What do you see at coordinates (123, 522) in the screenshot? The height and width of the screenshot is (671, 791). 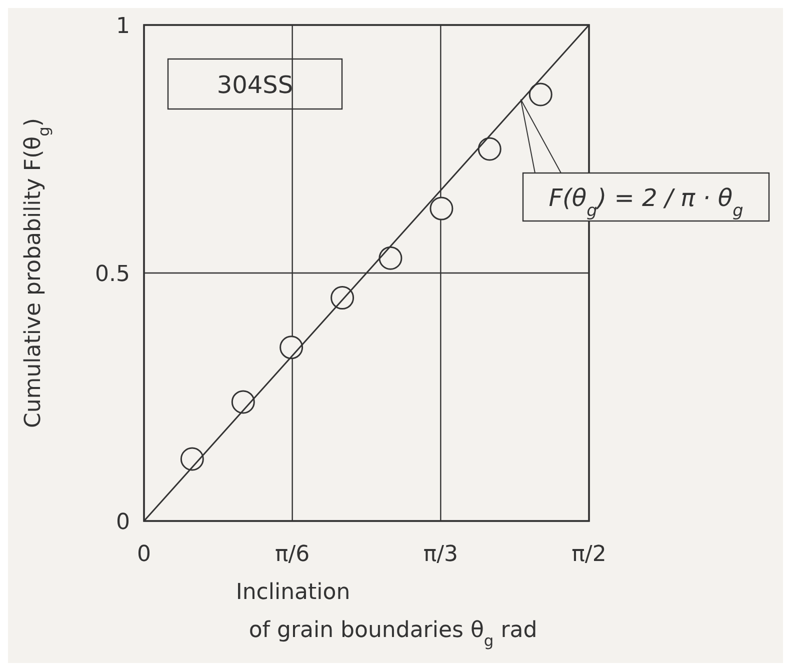 I see `y-tick-label: 0` at bounding box center [123, 522].